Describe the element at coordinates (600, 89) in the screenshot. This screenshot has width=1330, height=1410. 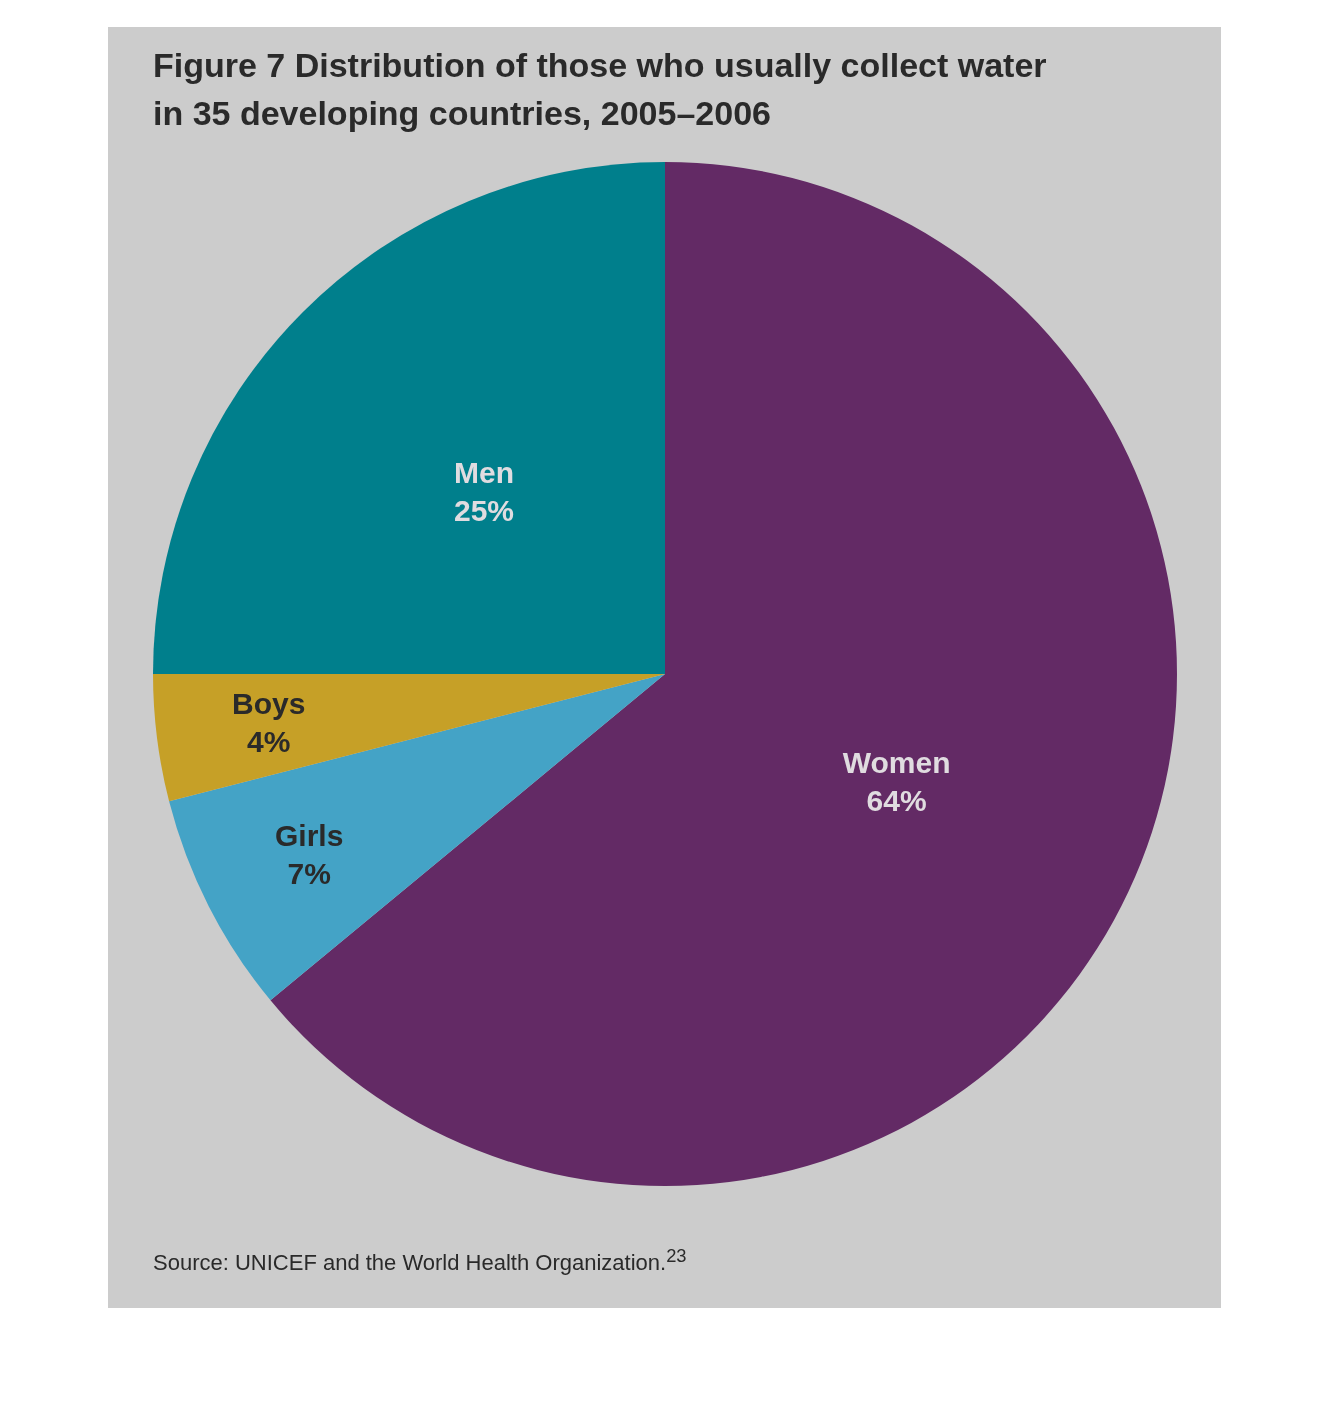
I see `chart-title: Figure 7 Distribution of those who usually collect water in 35 developing countries, 2005–2006` at that location.